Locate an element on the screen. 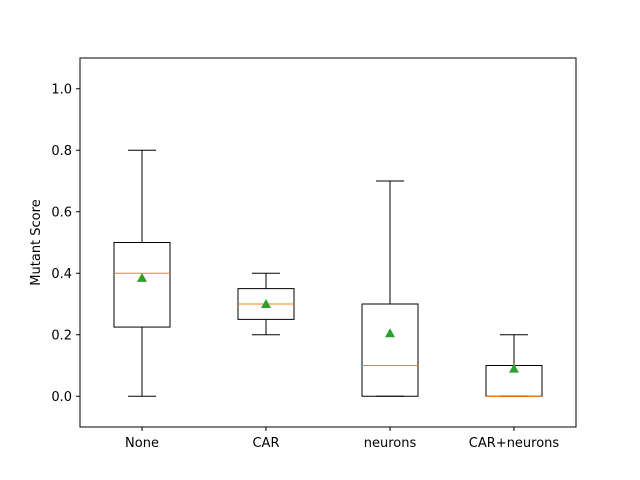 The image size is (640, 480). x-axis: None CAR neurons CAR+neurons is located at coordinates (342, 439).